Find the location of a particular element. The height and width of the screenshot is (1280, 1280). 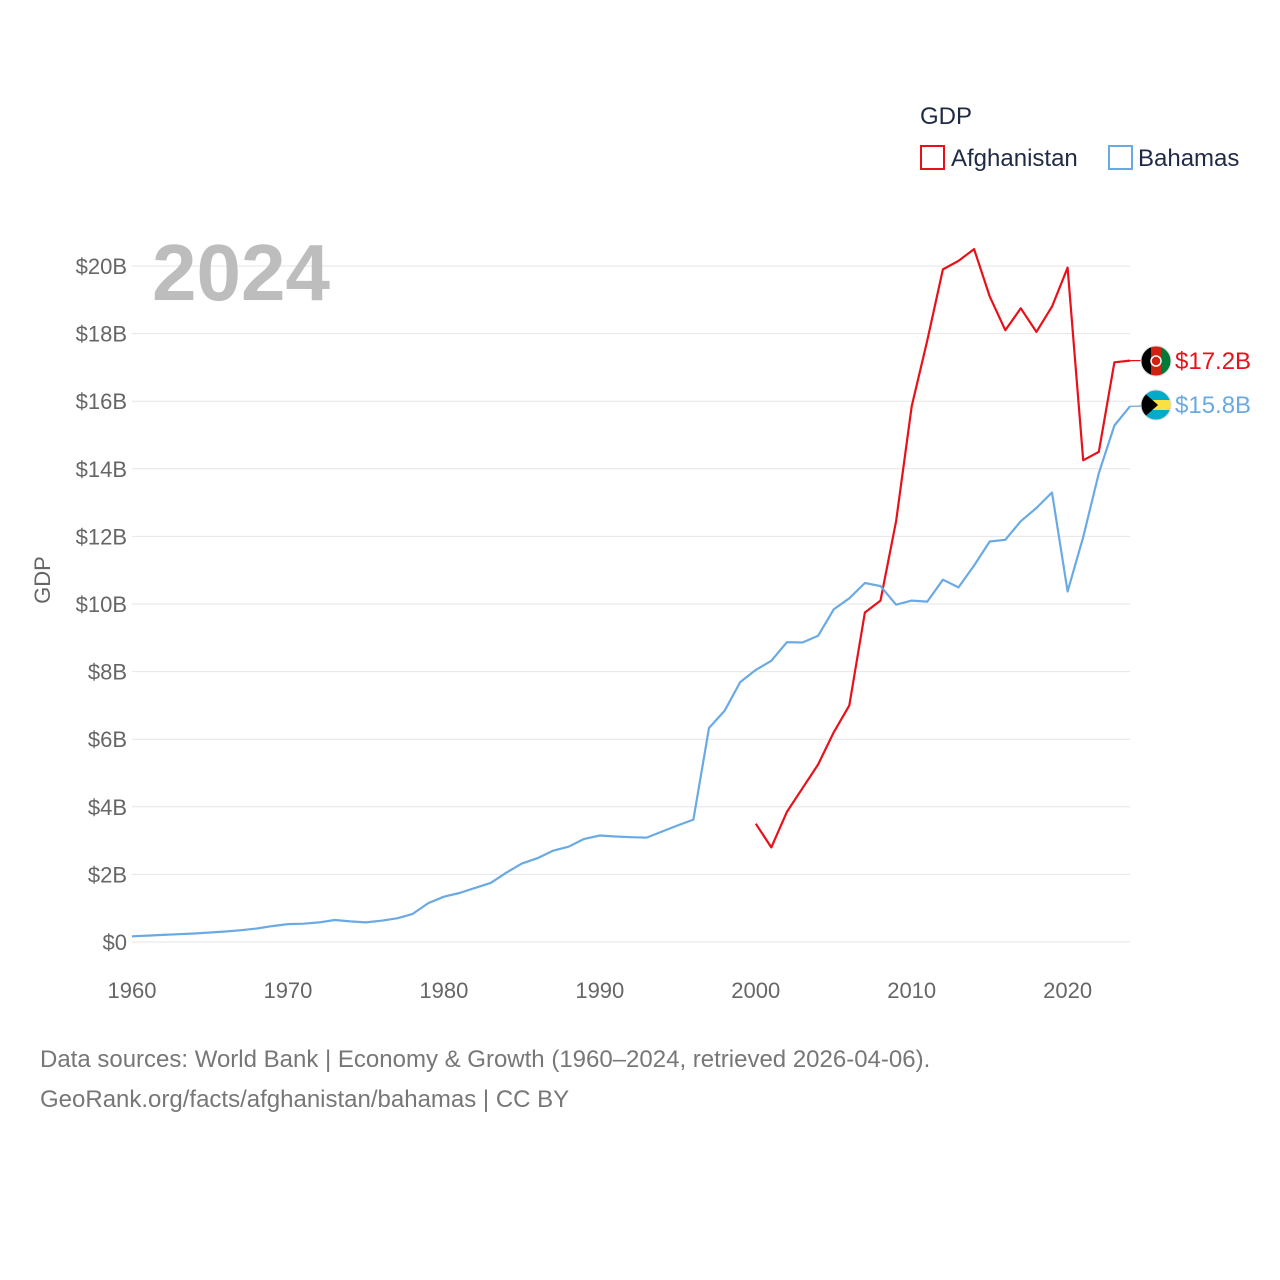

end-labels: $17.2B $15.8B is located at coordinates (1190, 383).